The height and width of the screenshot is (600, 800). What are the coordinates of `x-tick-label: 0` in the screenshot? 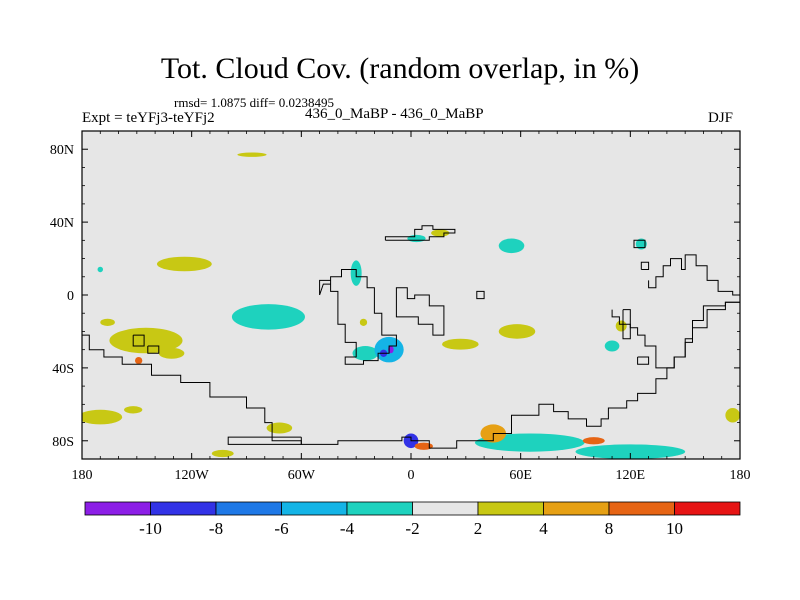 It's located at (411, 475).